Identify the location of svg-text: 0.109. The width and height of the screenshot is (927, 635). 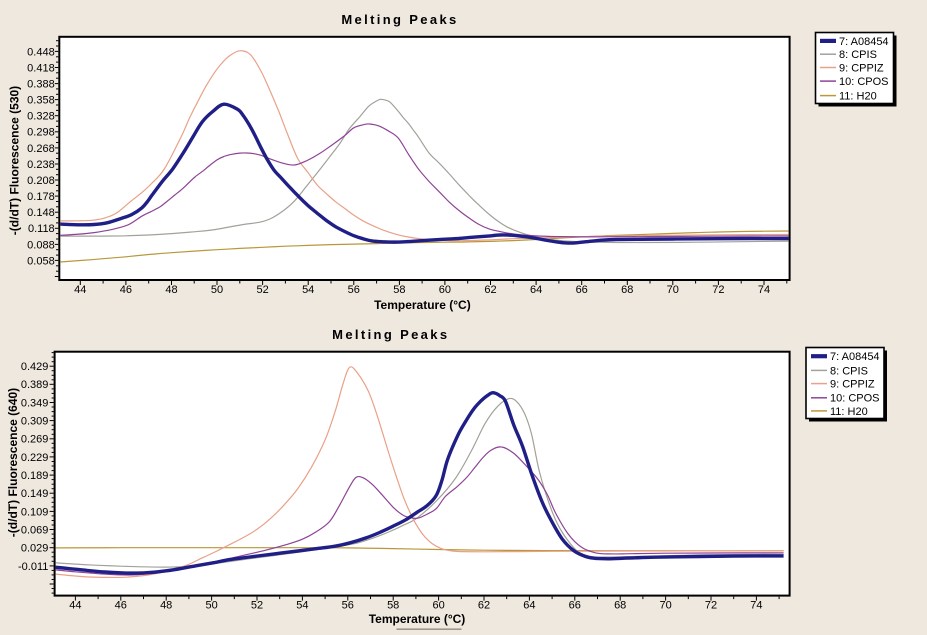
(35, 512).